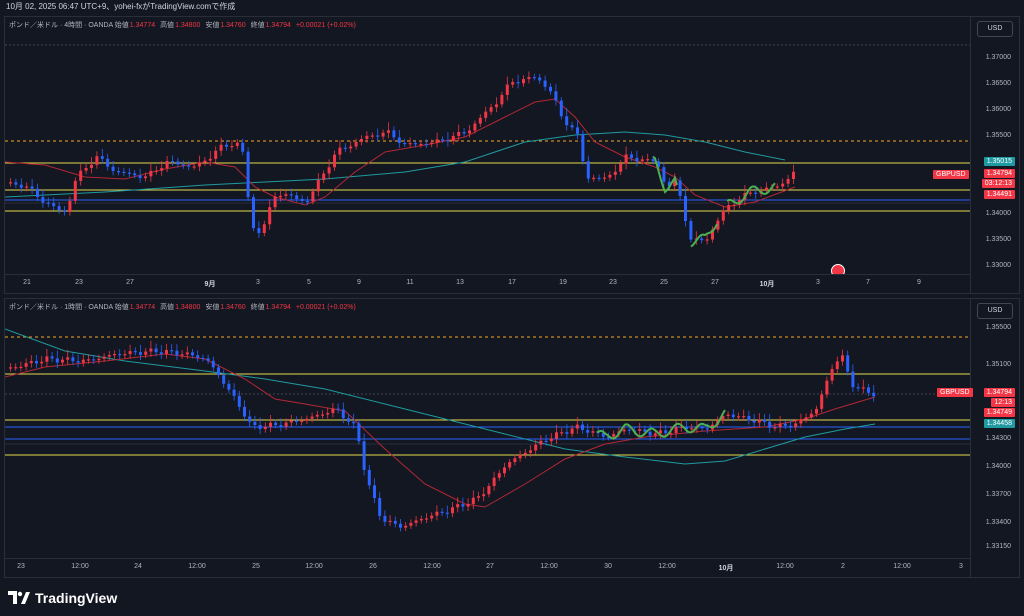 The width and height of the screenshot is (1024, 616). I want to click on indicator-line, so click(751, 193).